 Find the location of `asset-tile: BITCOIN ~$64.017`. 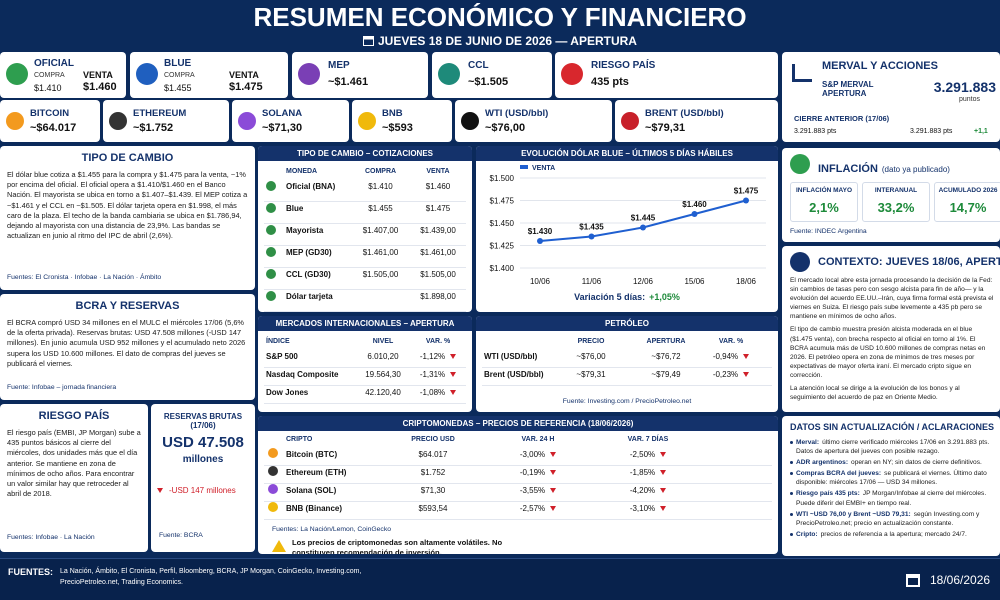

asset-tile: BITCOIN ~$64.017 is located at coordinates (50, 121).